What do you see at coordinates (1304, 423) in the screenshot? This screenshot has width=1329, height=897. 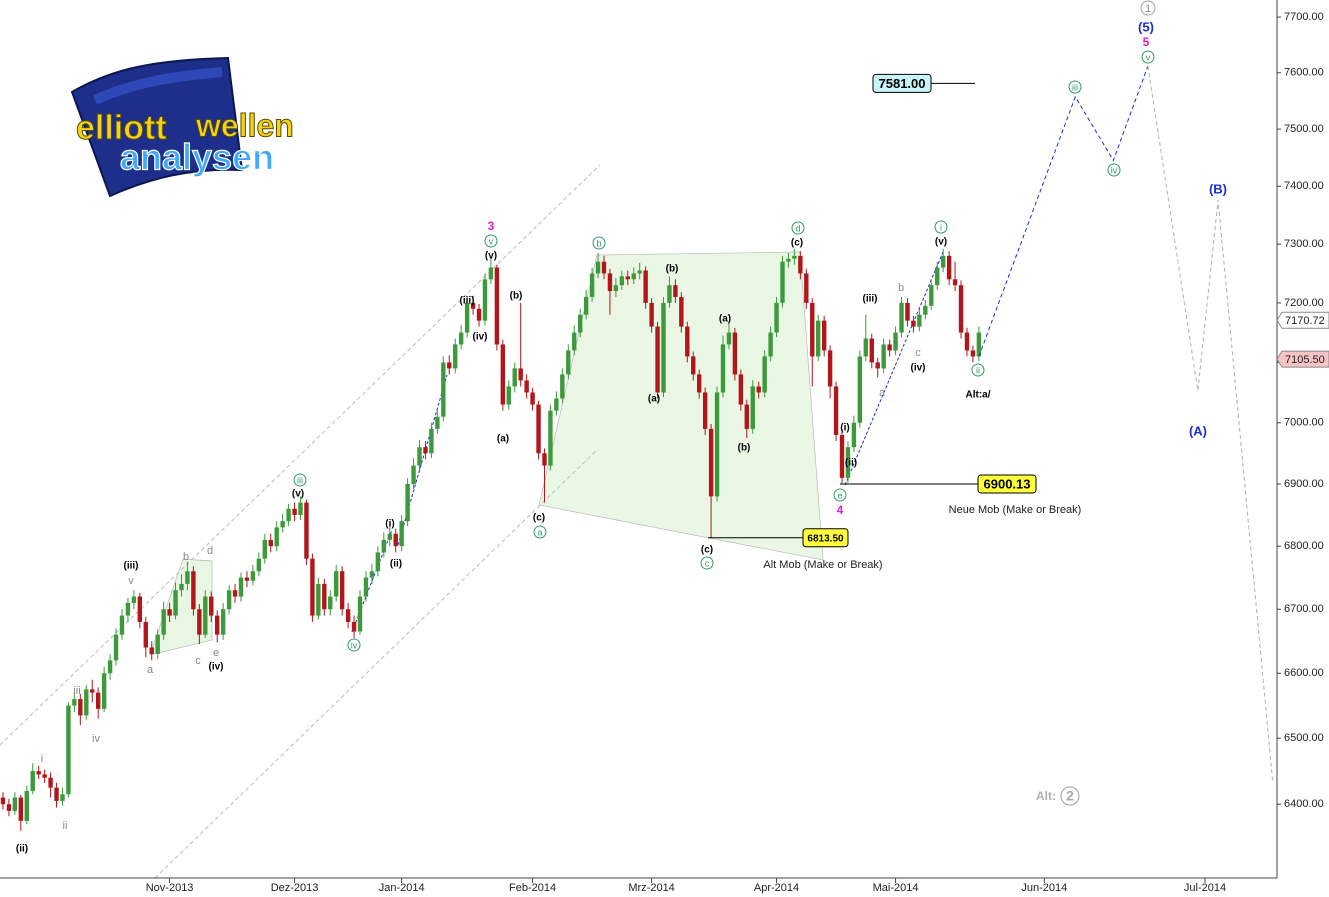 I see `y-tick-label: 7000.00` at bounding box center [1304, 423].